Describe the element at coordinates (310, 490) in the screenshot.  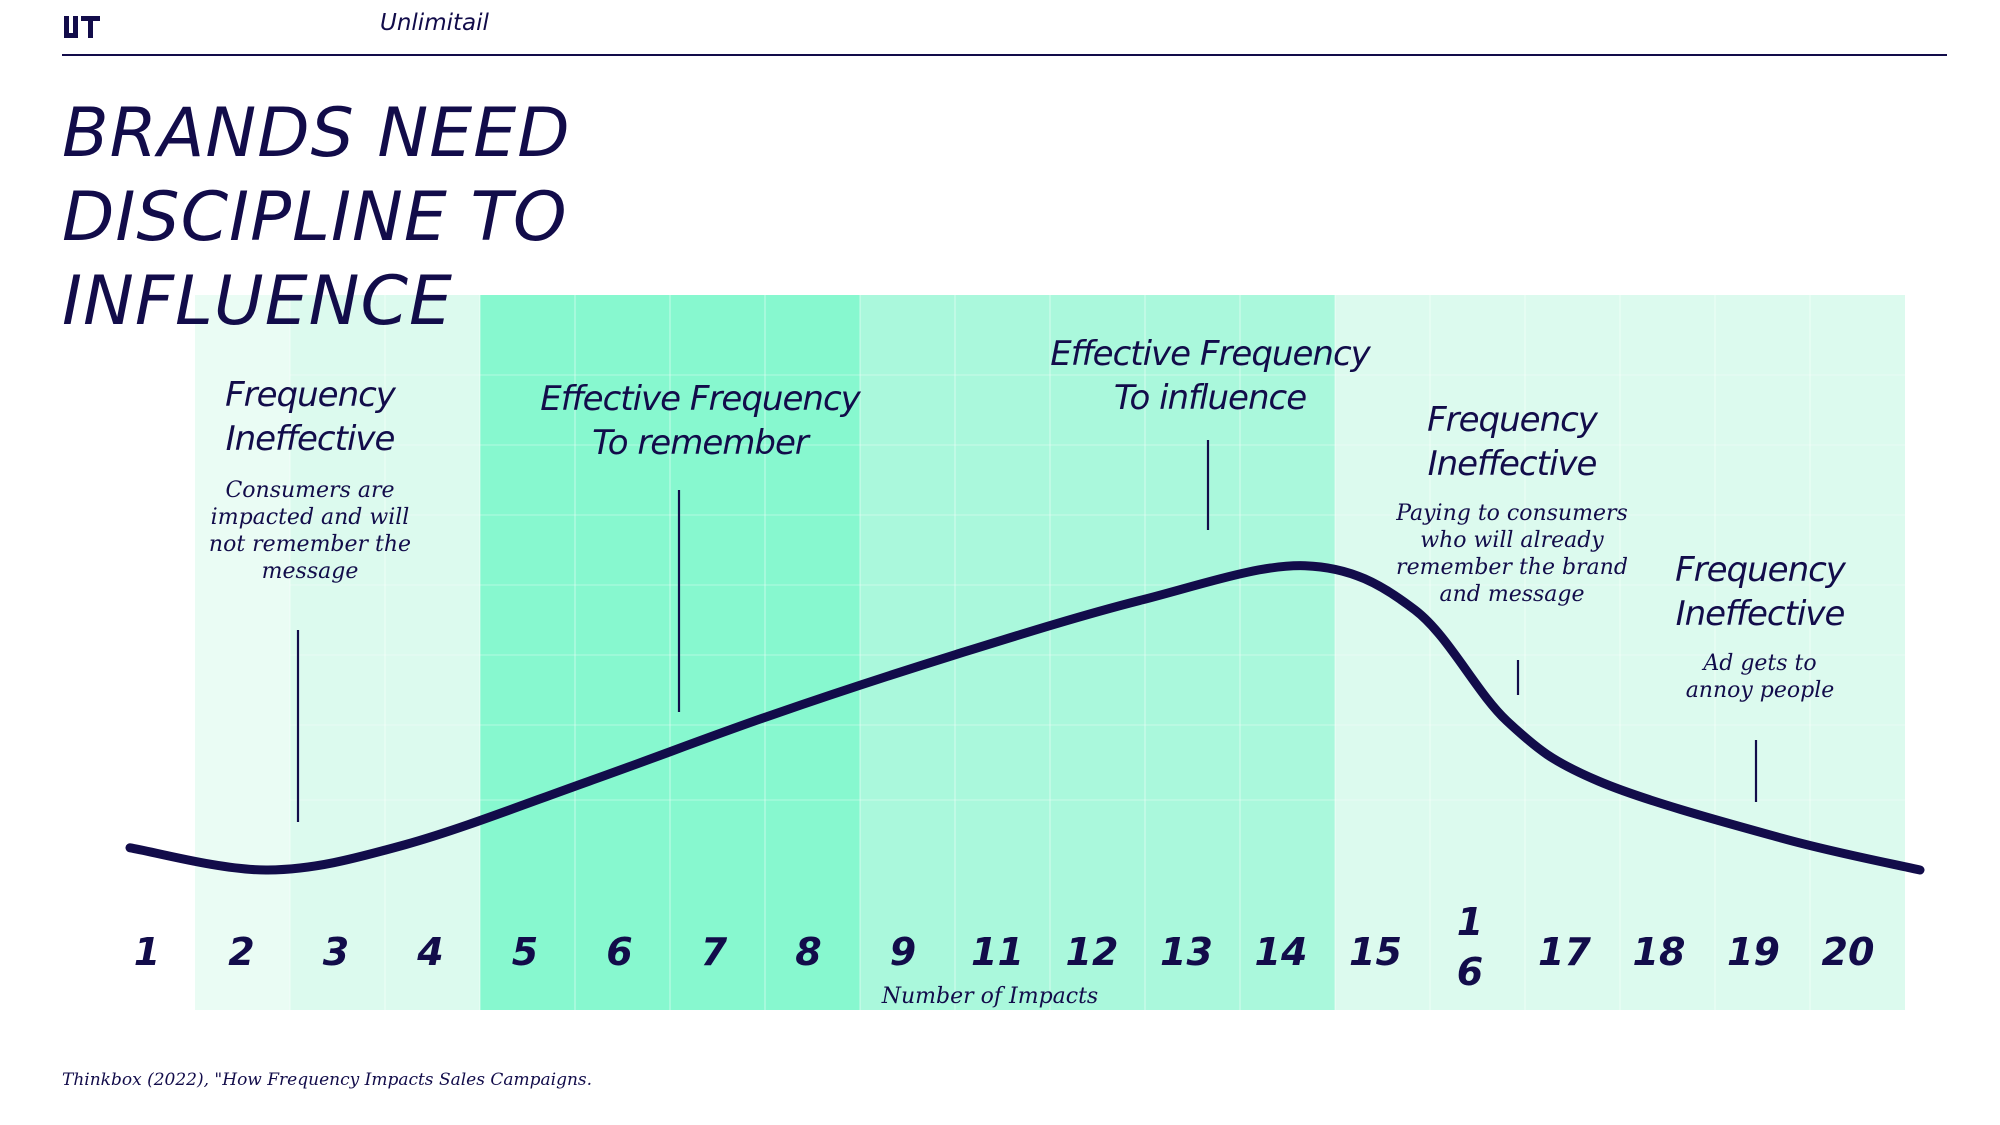
I see `zone-description-line: Consumers are` at that location.